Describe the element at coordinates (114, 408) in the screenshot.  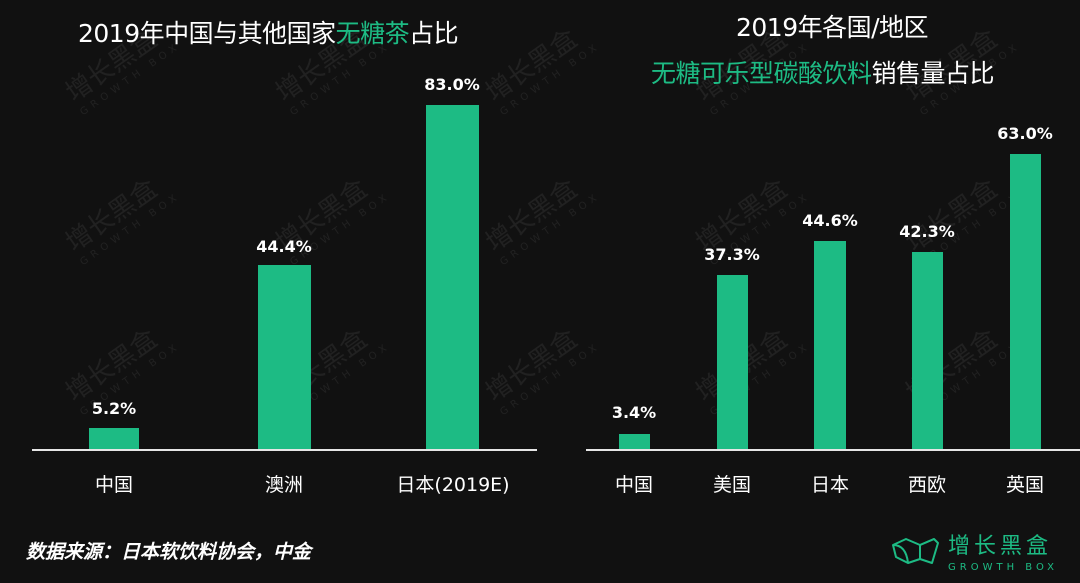
I see `bar-value-label: 5.2%` at that location.